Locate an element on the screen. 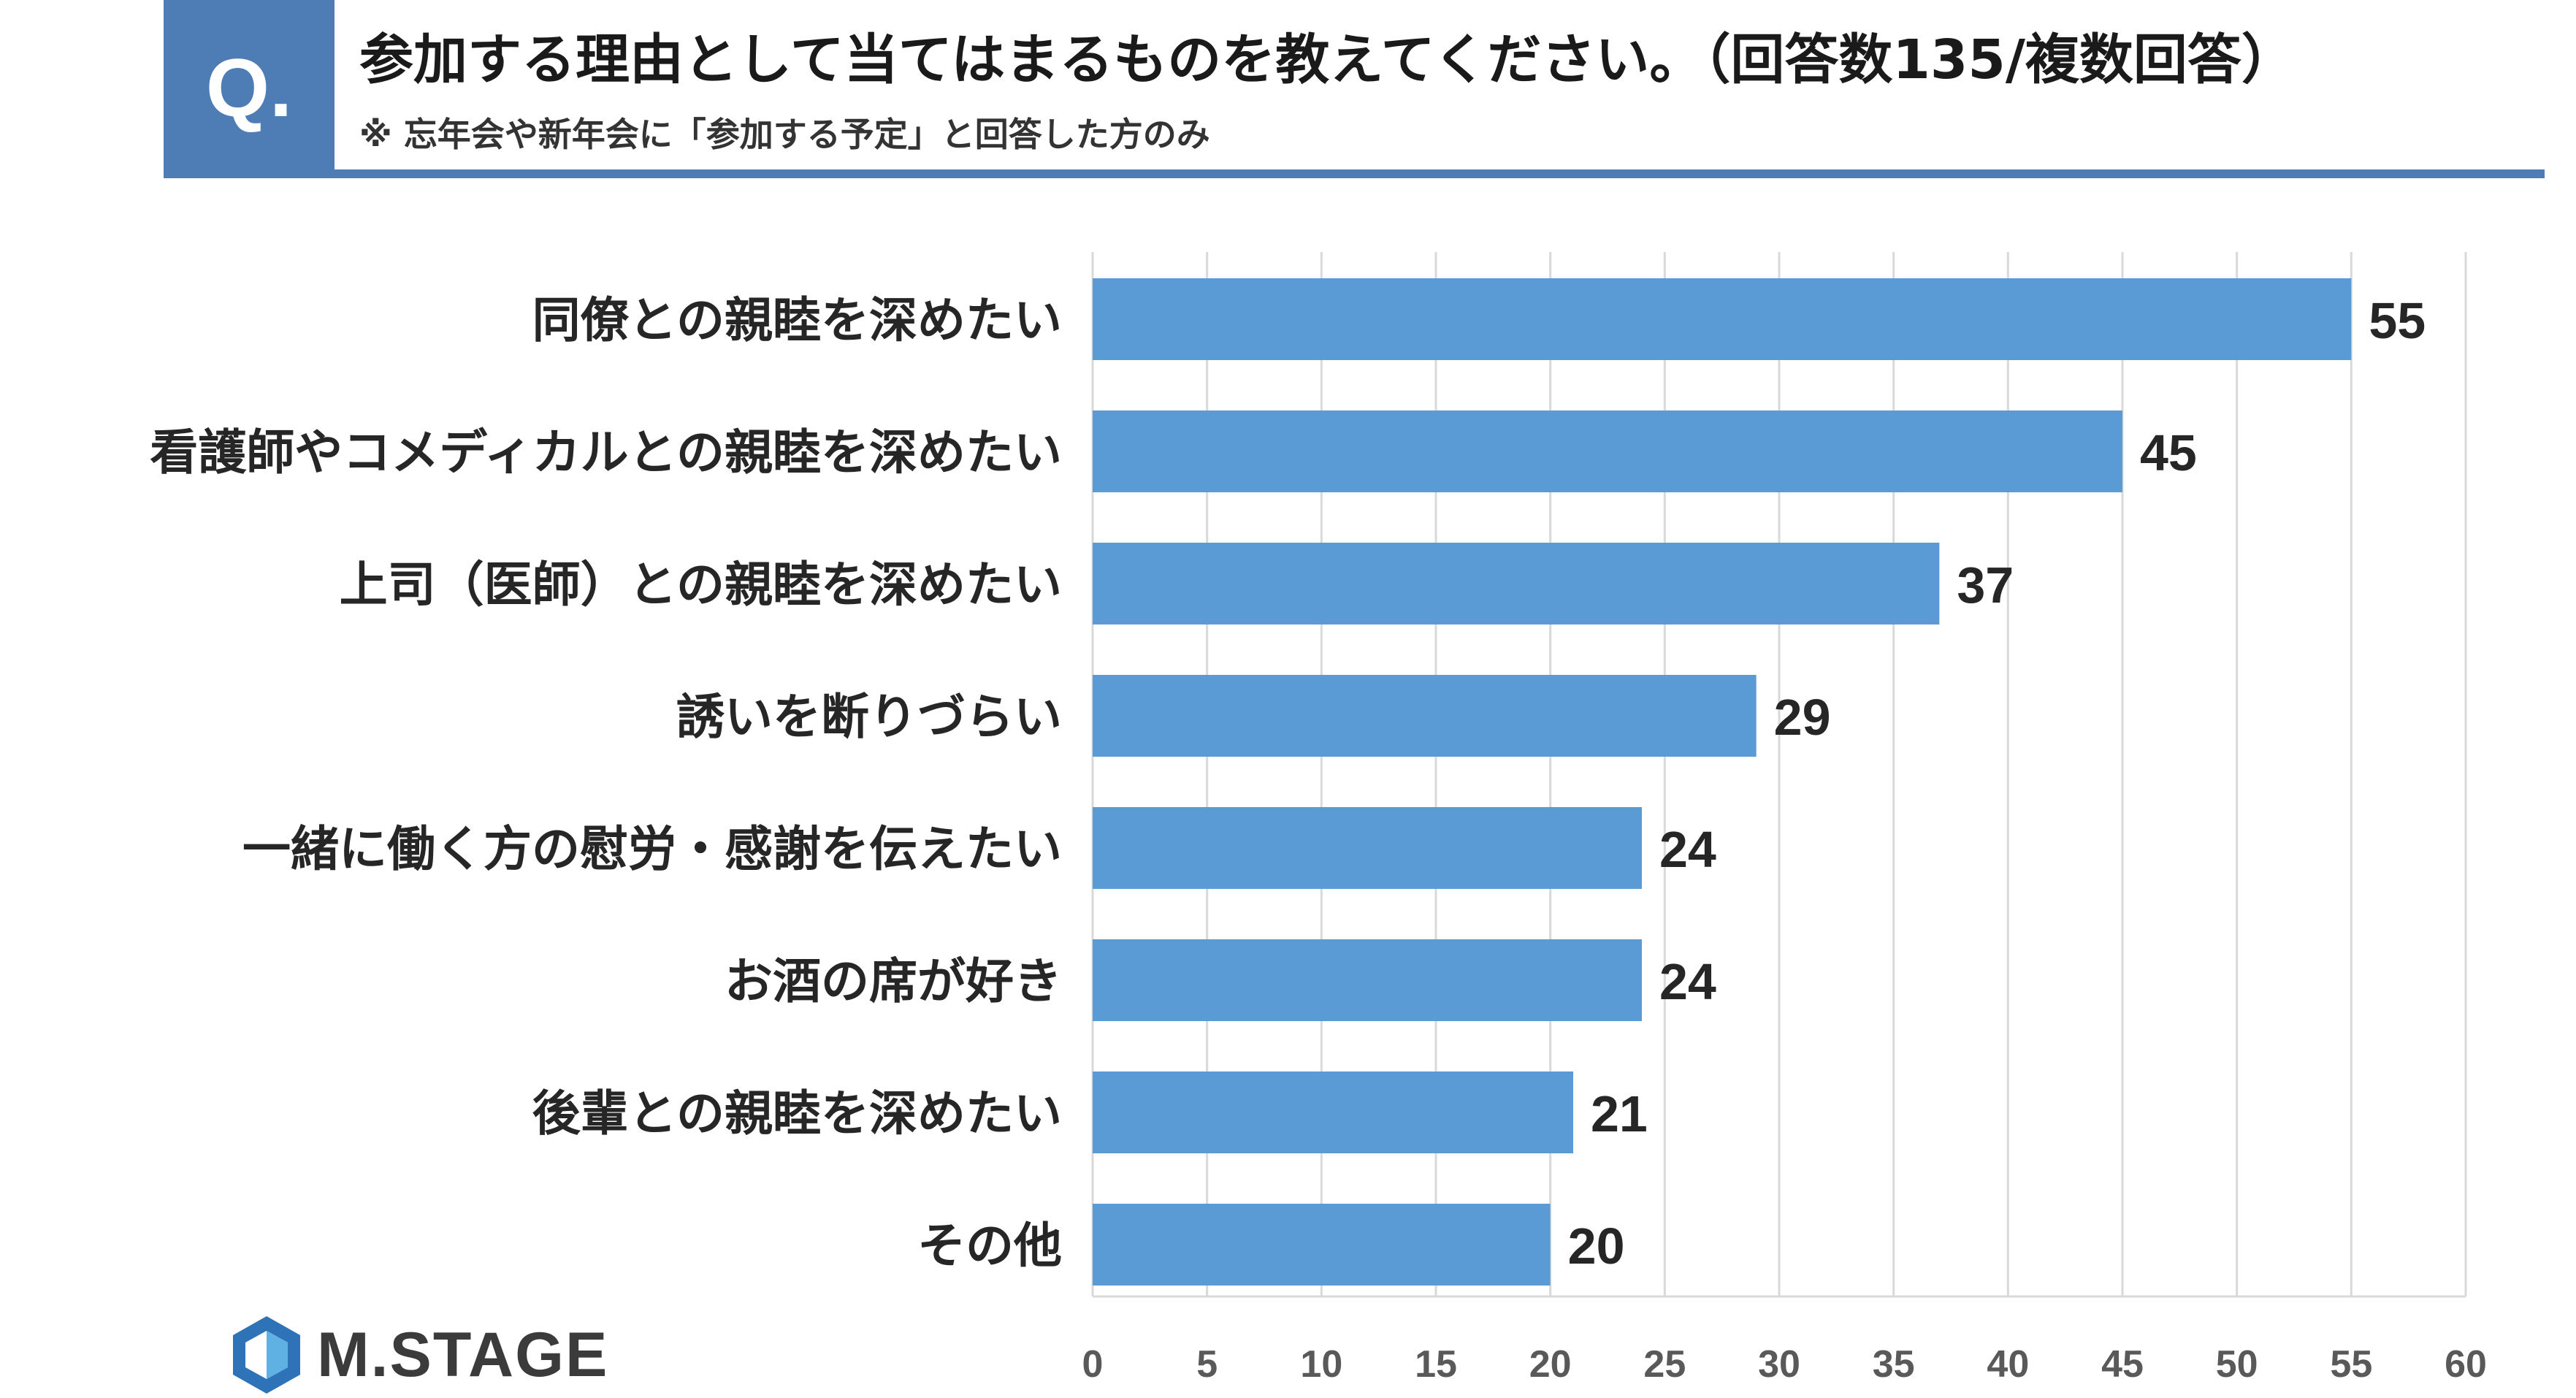 This screenshot has height=1398, width=2576. x-tick-label: 0 is located at coordinates (1093, 1364).